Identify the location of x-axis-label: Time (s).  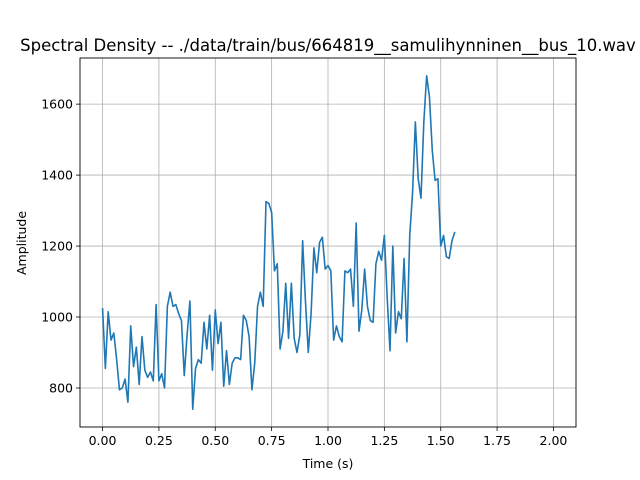
(328, 463).